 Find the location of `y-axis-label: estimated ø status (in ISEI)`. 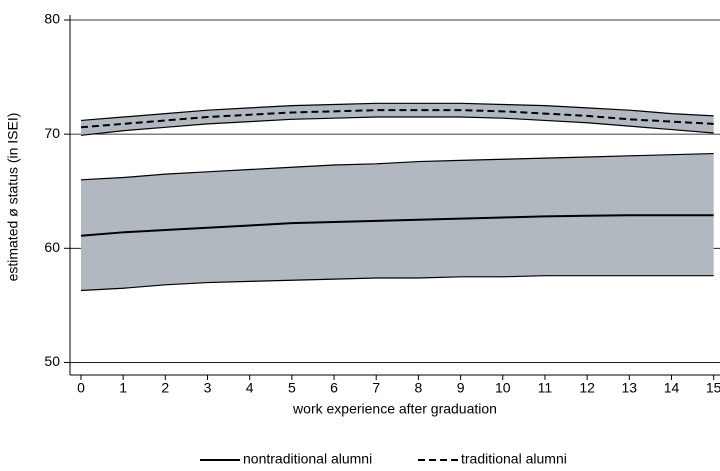

y-axis-label: estimated ø status (in ISEI) is located at coordinates (13, 197).